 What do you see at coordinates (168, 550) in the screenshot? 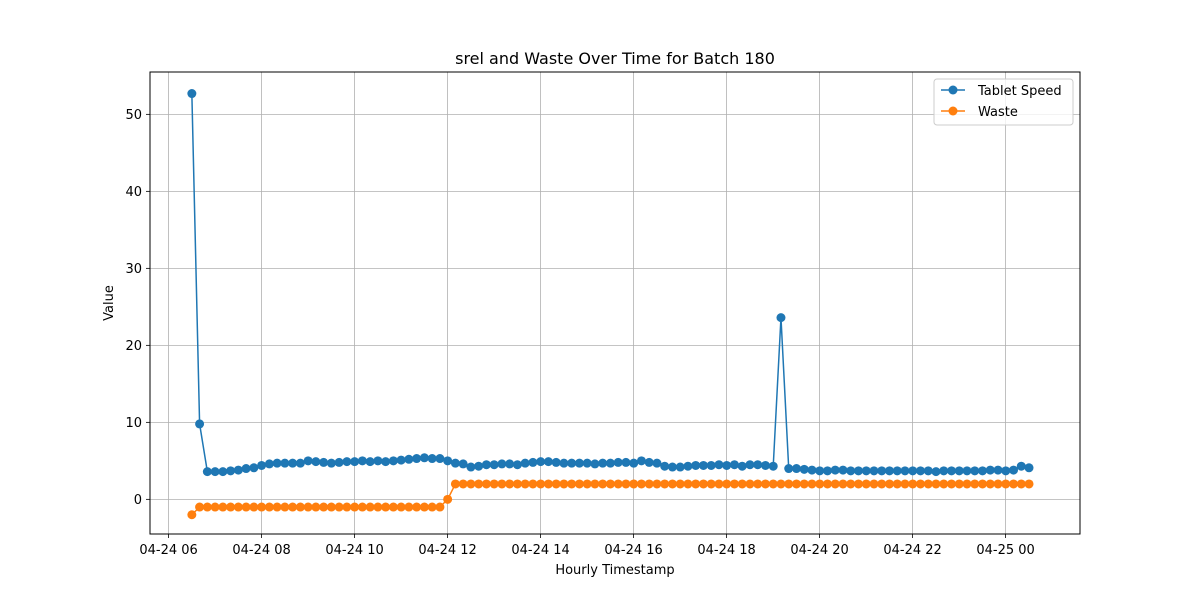
I see `x-tick-label: 04-24 06` at bounding box center [168, 550].